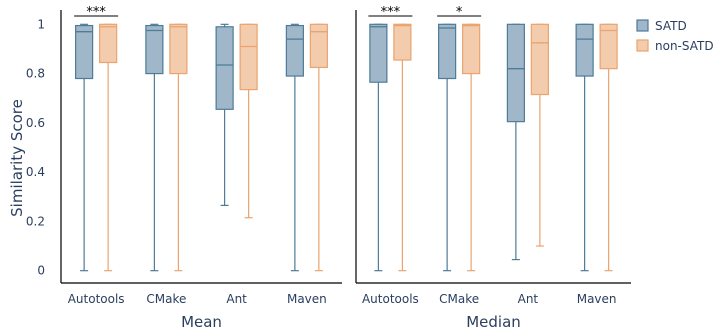  Describe the element at coordinates (35, 123) in the screenshot. I see `y-tick-label: 0.6` at that location.